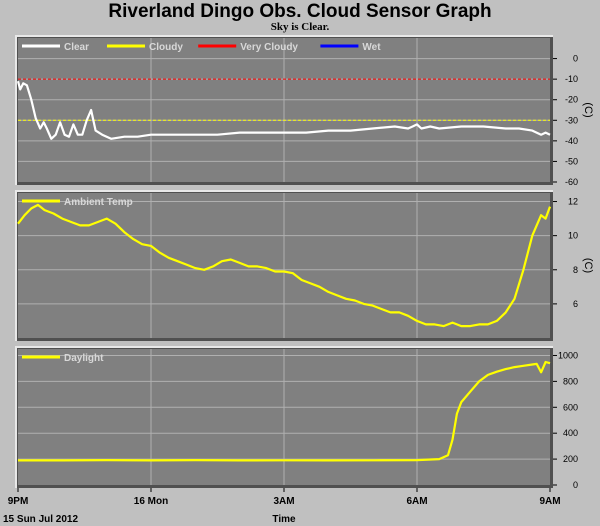  I want to click on y-tick-label: -60, so click(571, 182).